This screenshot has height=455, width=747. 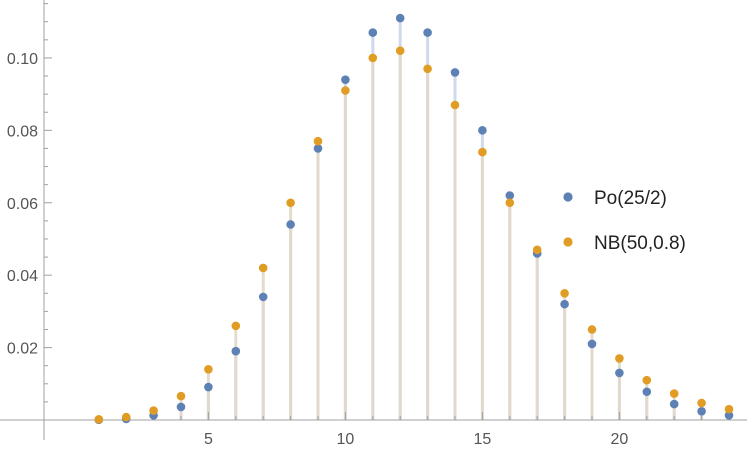 I want to click on y-tick-label: 0.10, so click(x=22, y=59).